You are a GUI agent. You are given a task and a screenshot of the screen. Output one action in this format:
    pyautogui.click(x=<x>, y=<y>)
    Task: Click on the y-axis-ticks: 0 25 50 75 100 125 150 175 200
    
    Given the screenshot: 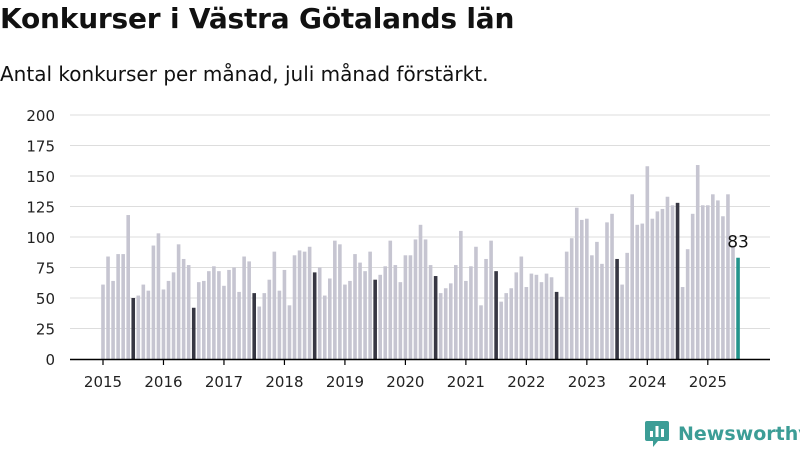 What is the action you would take?
    pyautogui.click(x=40, y=238)
    